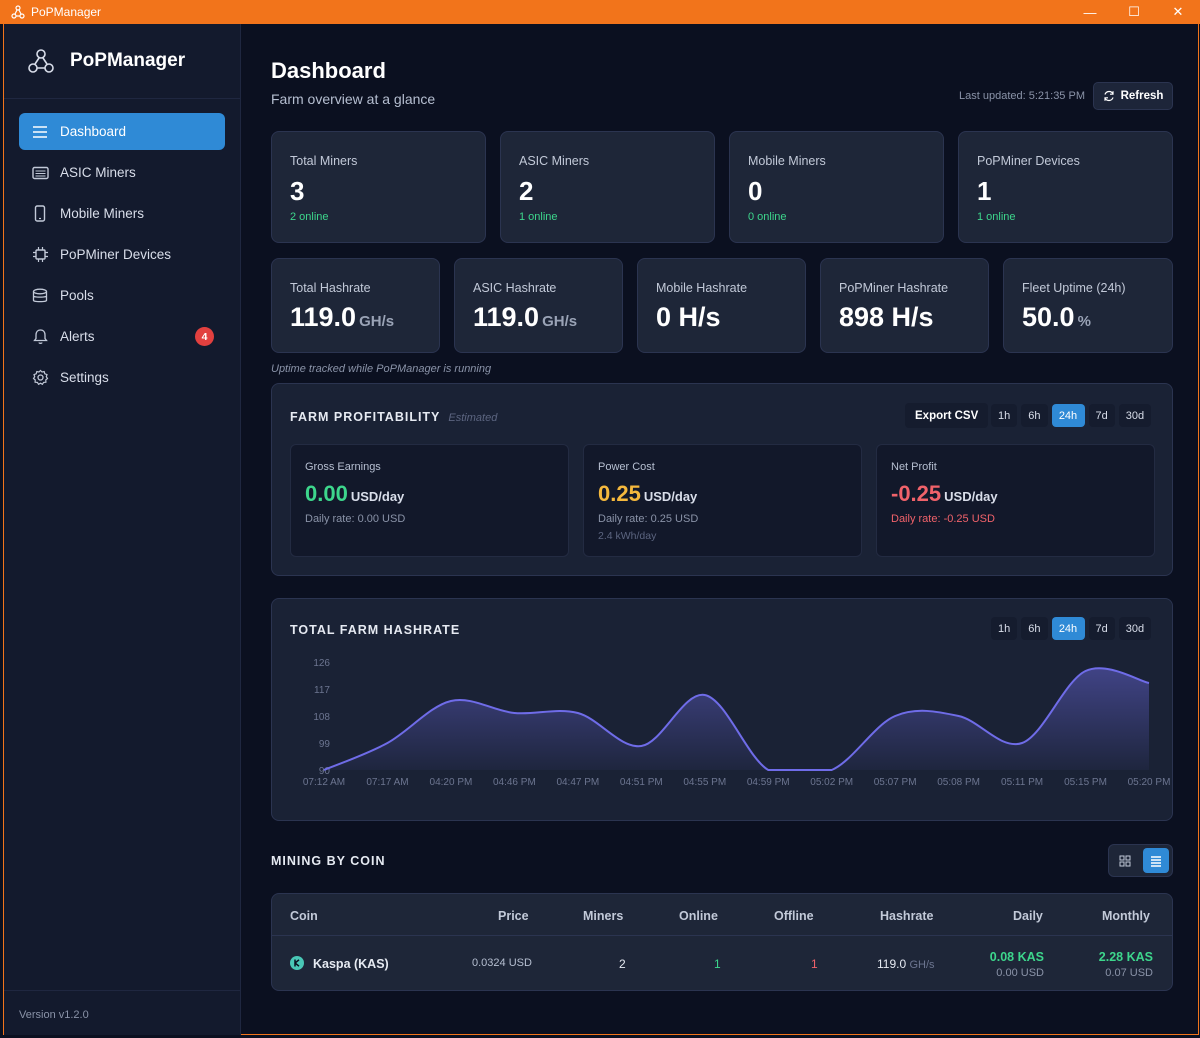 Image resolution: width=1200 pixels, height=1038 pixels. What do you see at coordinates (670, 496) in the screenshot?
I see `power-cost-unit: USD/day` at bounding box center [670, 496].